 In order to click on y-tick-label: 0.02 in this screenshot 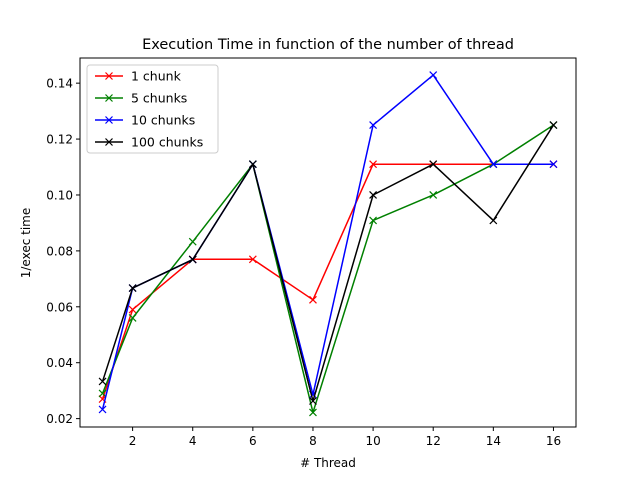, I will do `click(59, 419)`.